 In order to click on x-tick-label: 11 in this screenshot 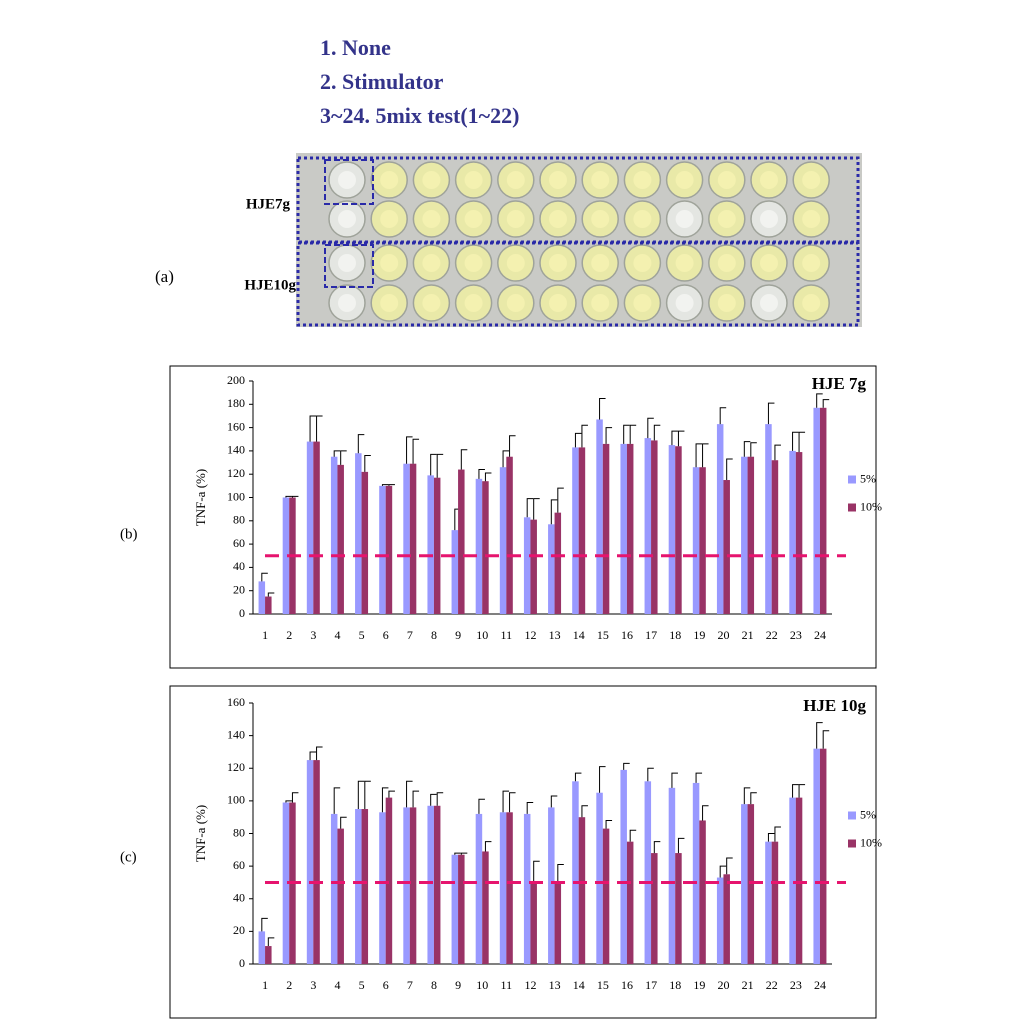, I will do `click(507, 635)`.